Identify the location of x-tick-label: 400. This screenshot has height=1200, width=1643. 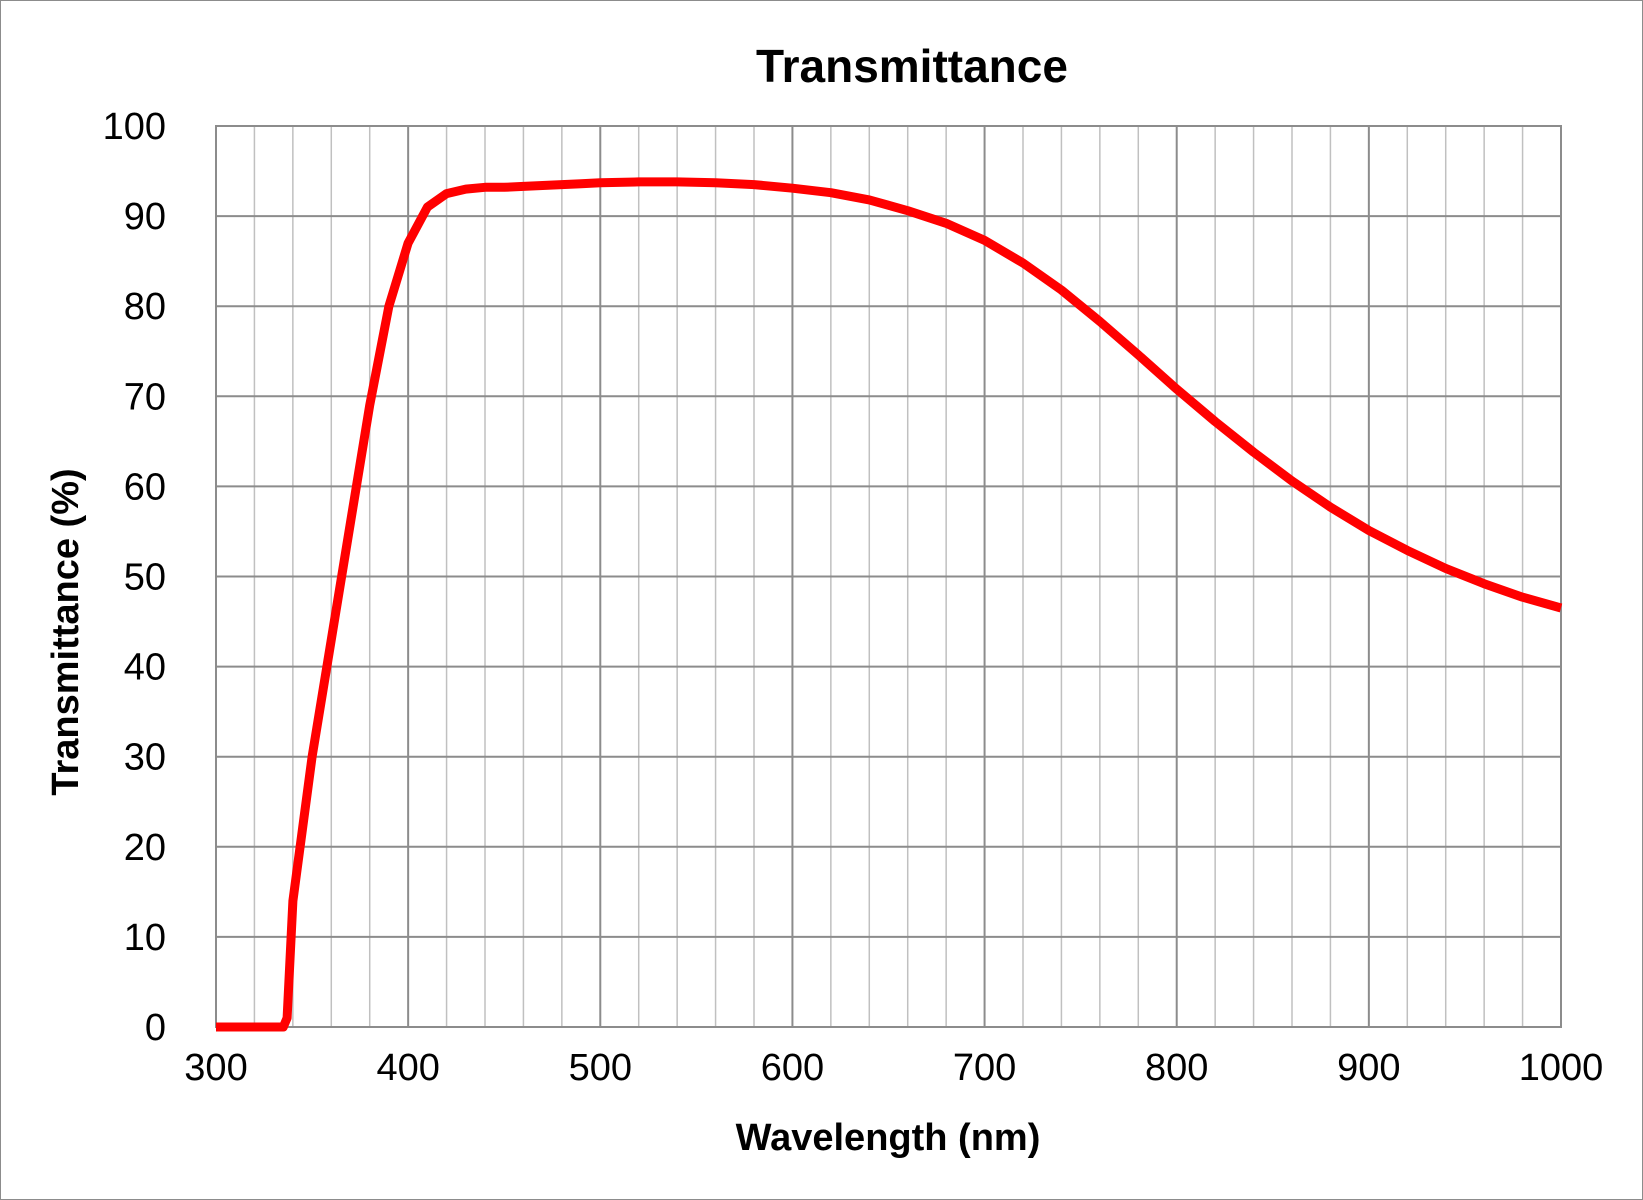
(407, 1068).